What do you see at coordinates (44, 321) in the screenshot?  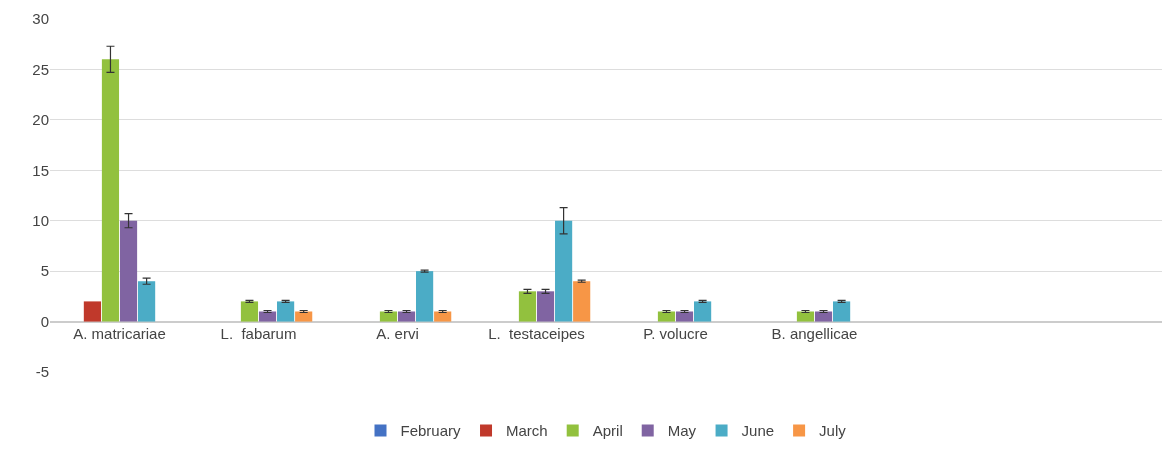 I see `y-tick-label: 0` at bounding box center [44, 321].